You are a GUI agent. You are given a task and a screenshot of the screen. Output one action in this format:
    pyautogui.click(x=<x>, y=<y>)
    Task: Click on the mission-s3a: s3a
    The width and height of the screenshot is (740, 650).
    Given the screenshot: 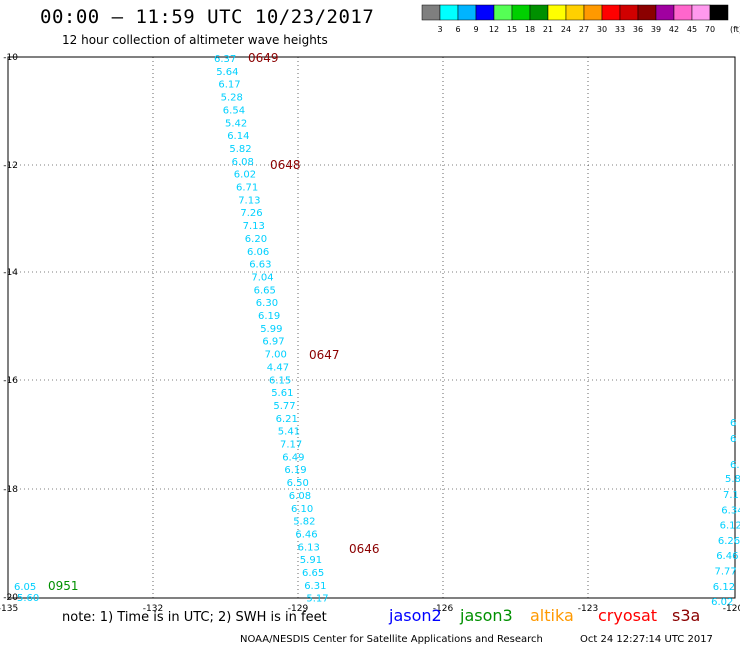 What is the action you would take?
    pyautogui.click(x=686, y=615)
    